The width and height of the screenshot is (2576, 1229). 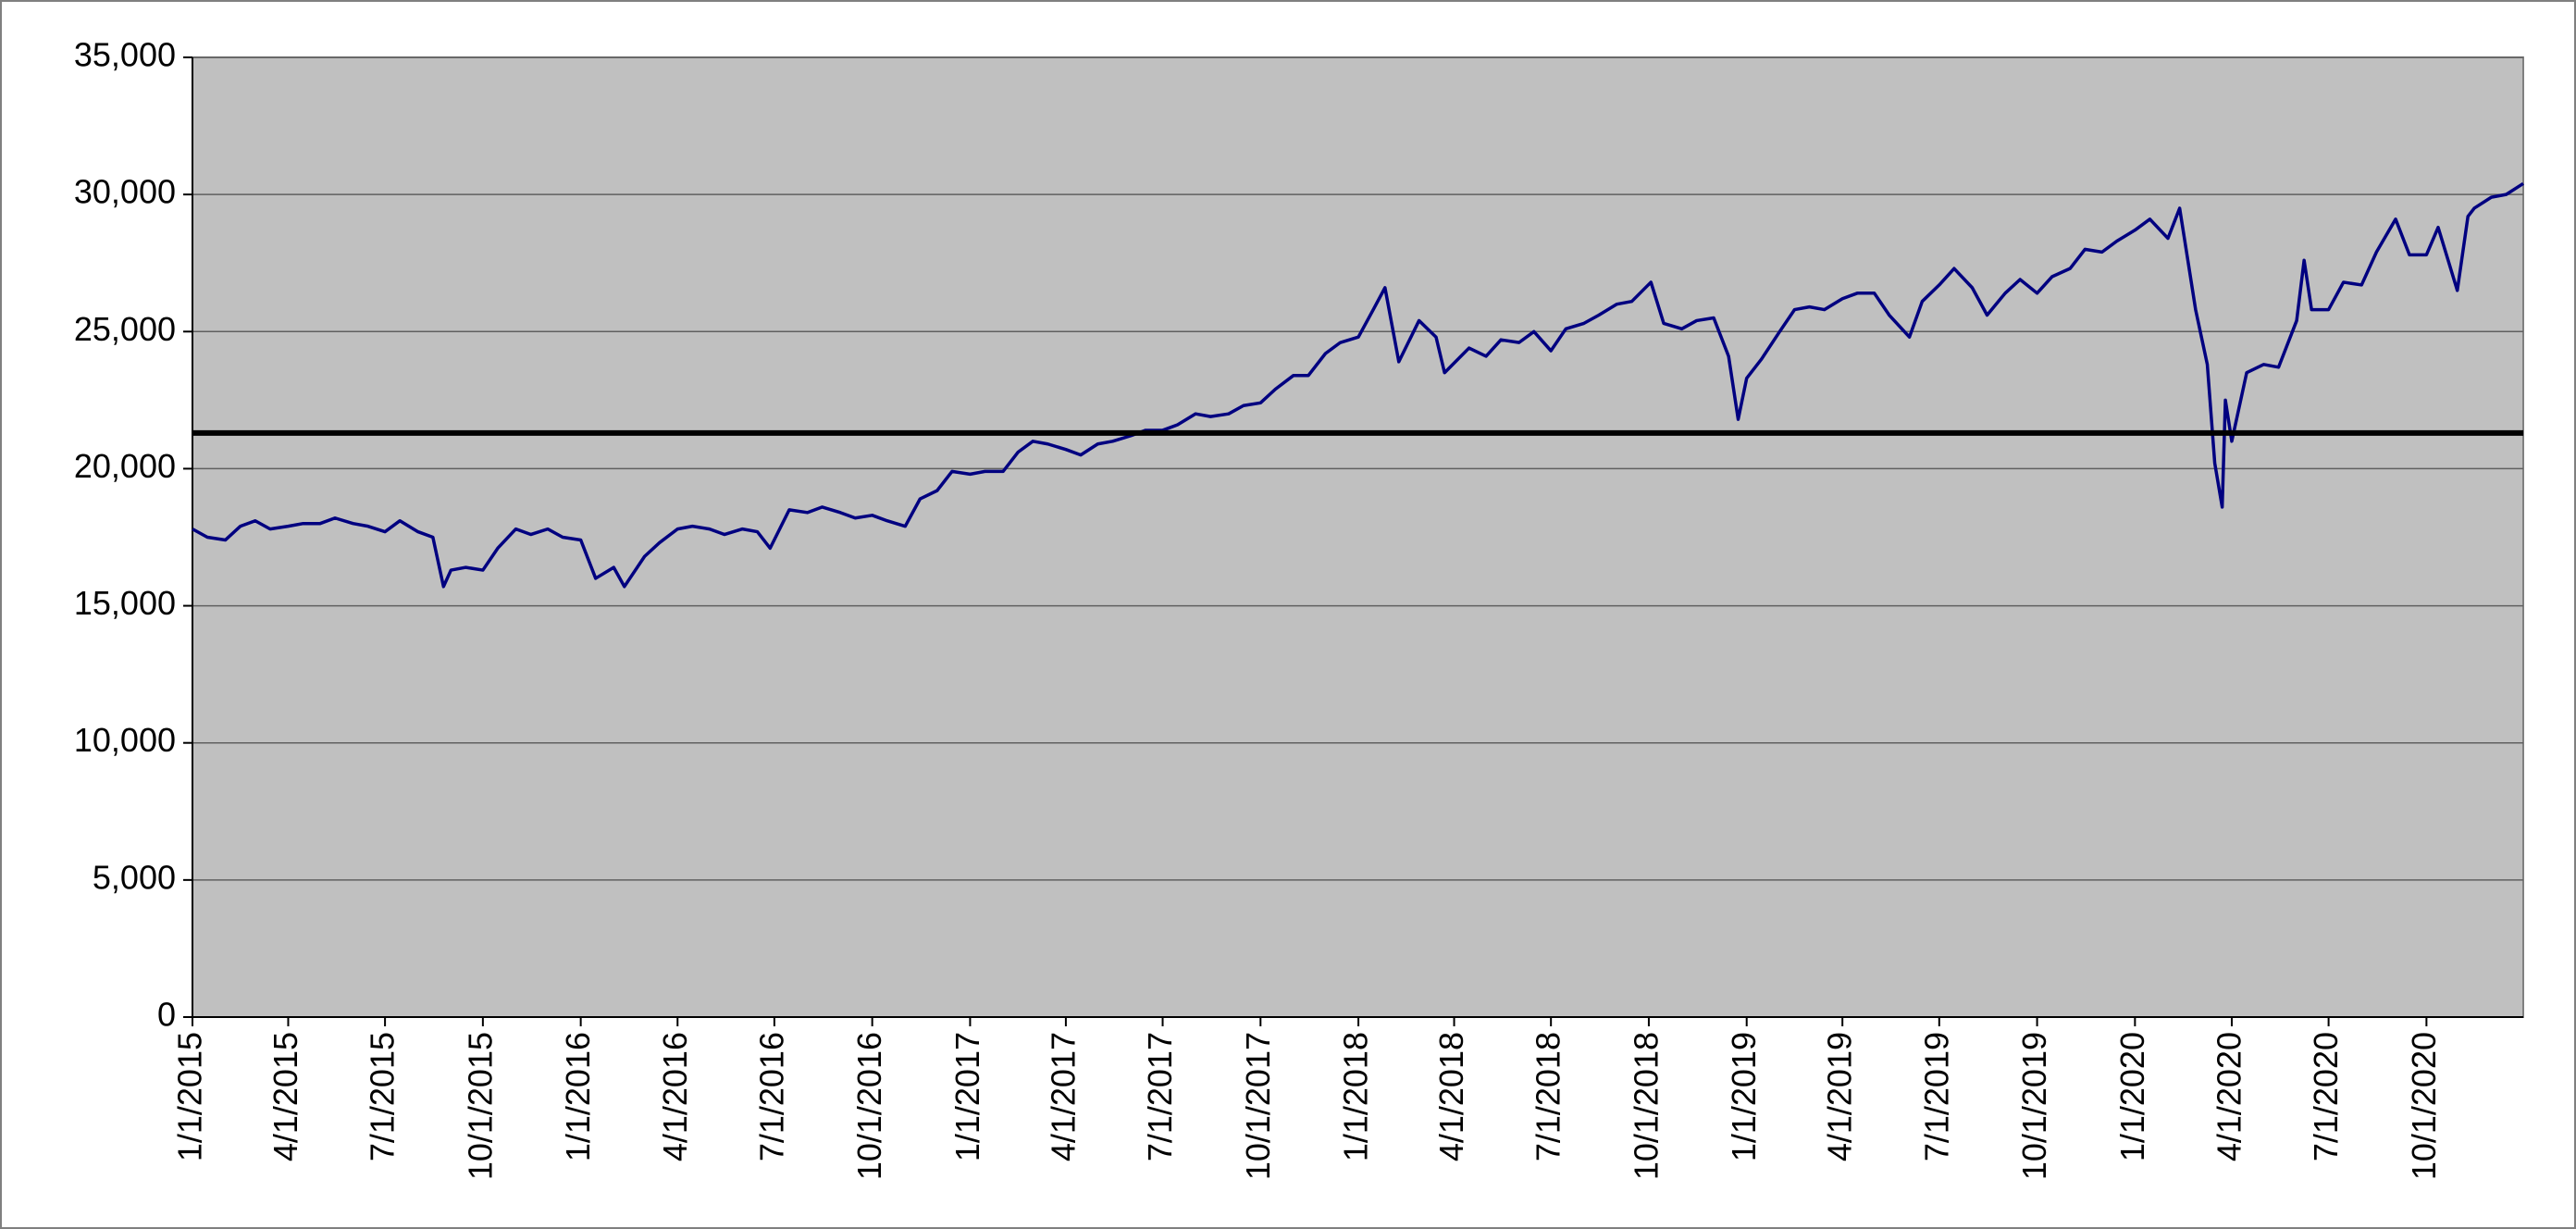 I want to click on y-tick-label: 10,000, so click(x=125, y=740).